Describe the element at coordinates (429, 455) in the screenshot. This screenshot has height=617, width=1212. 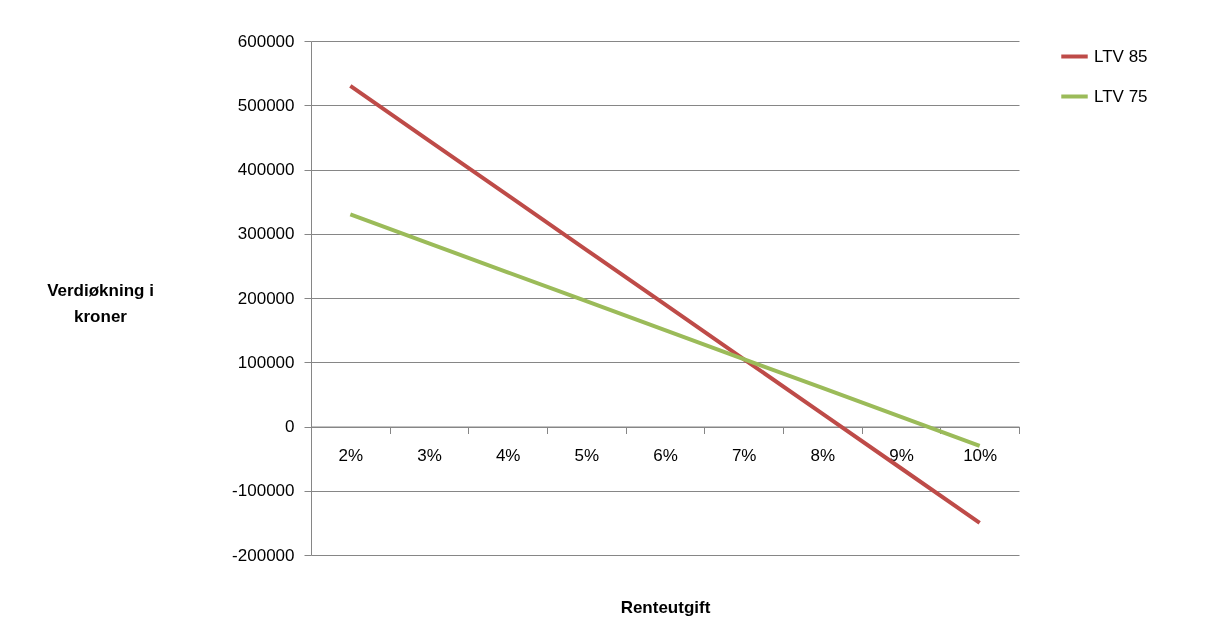
I see `x-tick-label: 3%` at that location.